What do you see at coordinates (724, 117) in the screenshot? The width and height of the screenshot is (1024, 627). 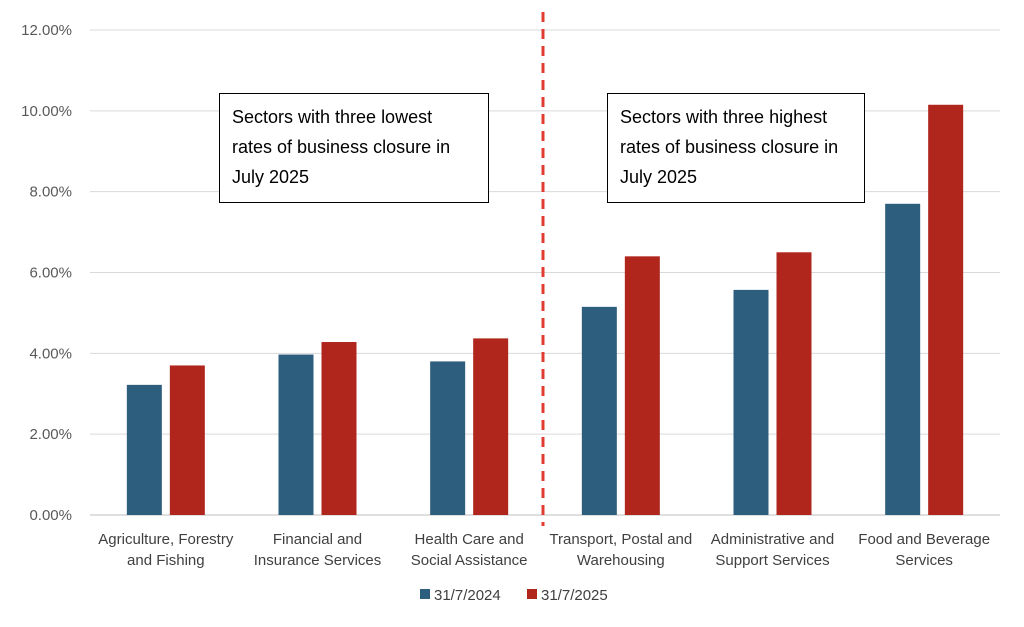 I see `annotation-highest-line-1: Sectors with three highest` at bounding box center [724, 117].